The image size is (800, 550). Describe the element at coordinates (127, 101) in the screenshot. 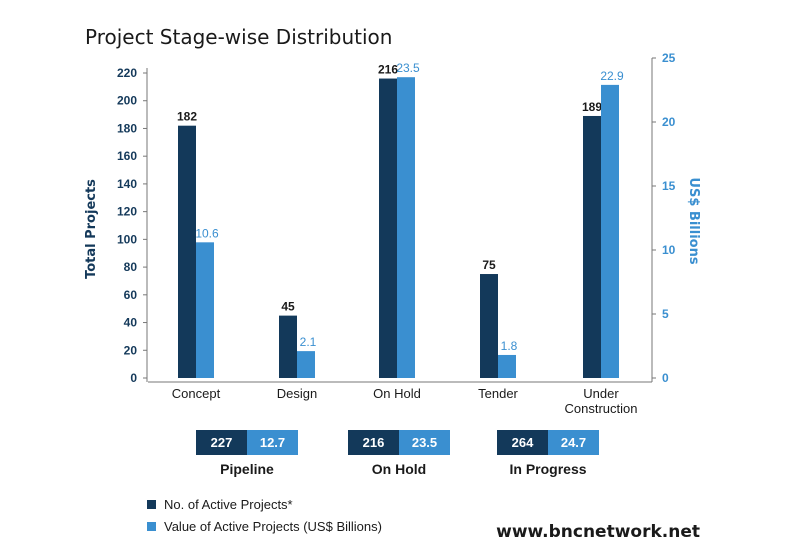

I see `left-tick-label: 200` at that location.